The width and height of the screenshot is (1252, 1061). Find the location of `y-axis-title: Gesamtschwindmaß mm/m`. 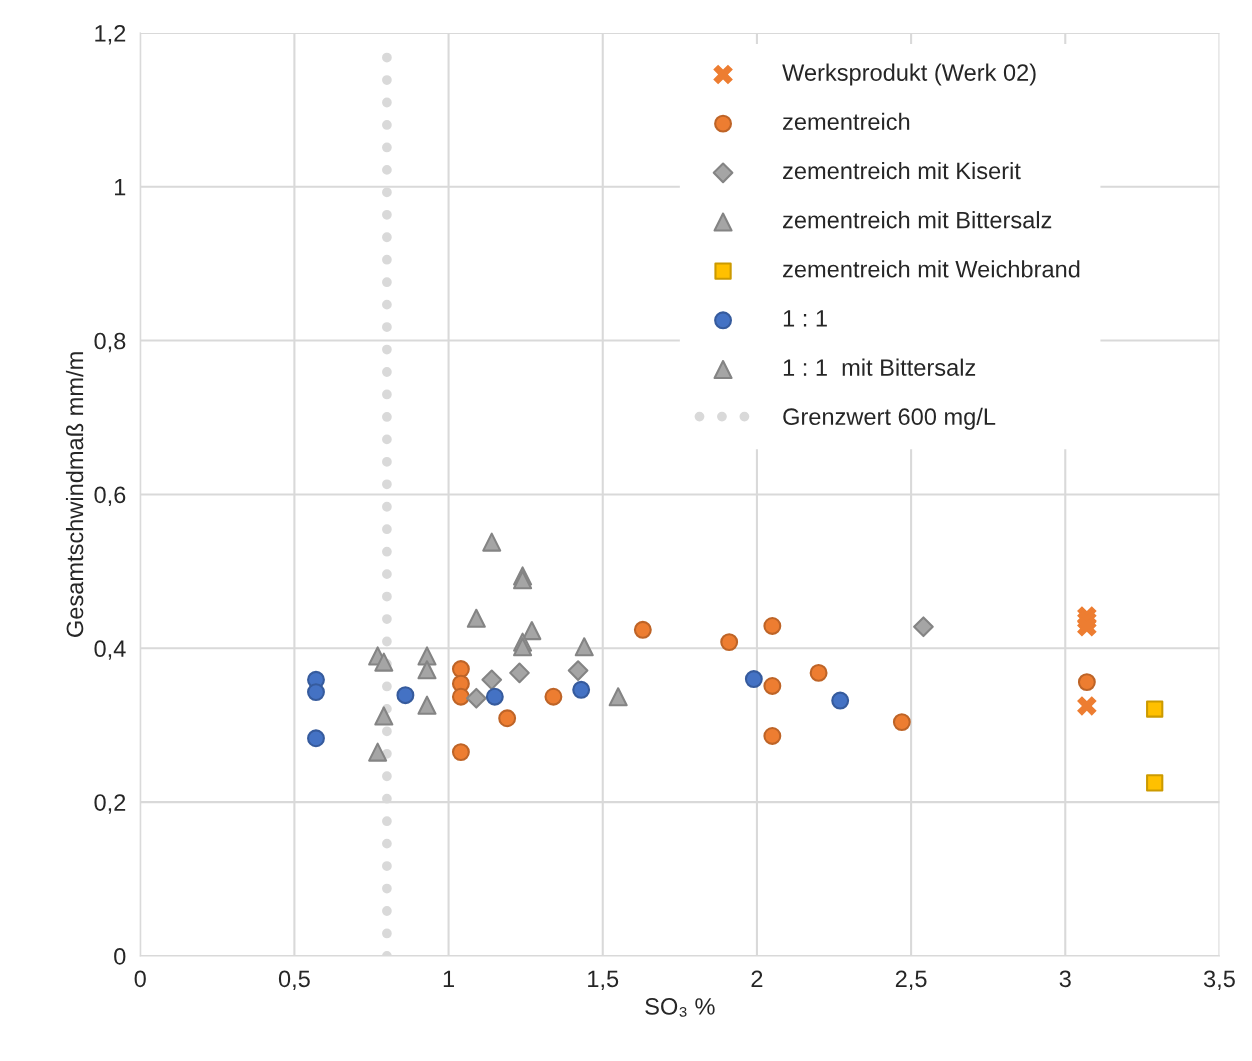

y-axis-title: Gesamtschwindmaß mm/m is located at coordinates (74, 494).